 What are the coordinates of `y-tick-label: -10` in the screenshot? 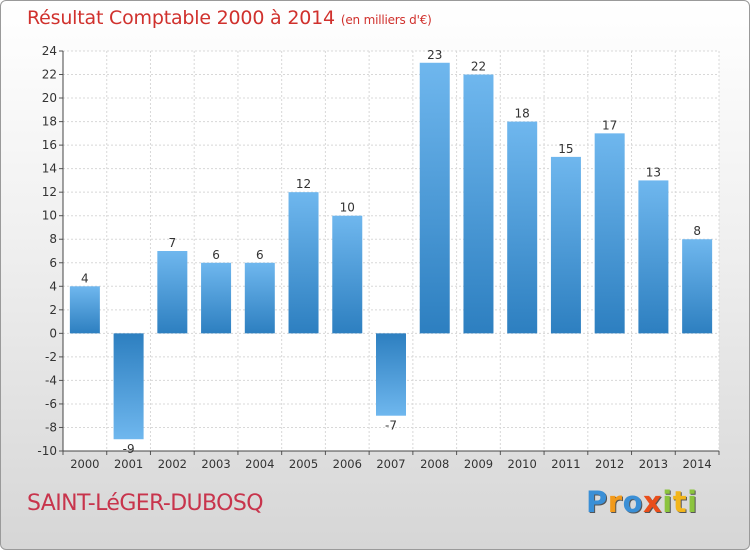 It's located at (47, 451).